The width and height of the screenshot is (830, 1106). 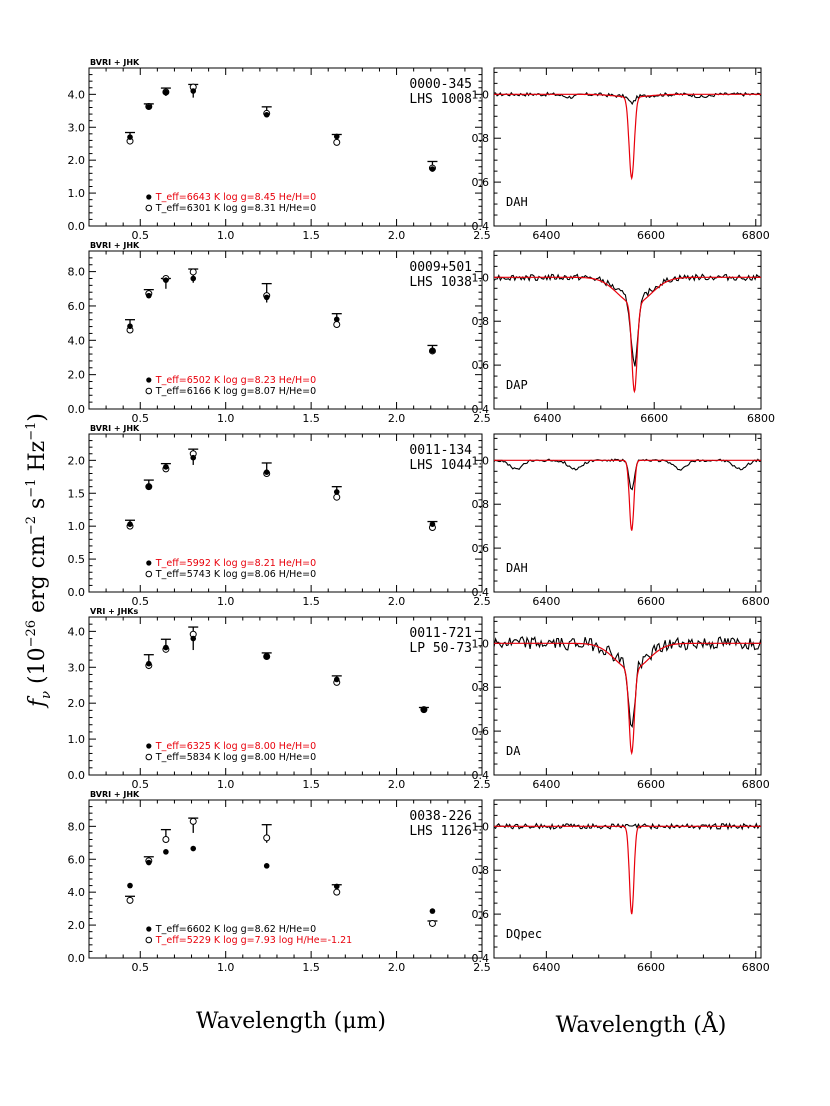 I want to click on object-id: 0038-226, so click(x=440, y=816).